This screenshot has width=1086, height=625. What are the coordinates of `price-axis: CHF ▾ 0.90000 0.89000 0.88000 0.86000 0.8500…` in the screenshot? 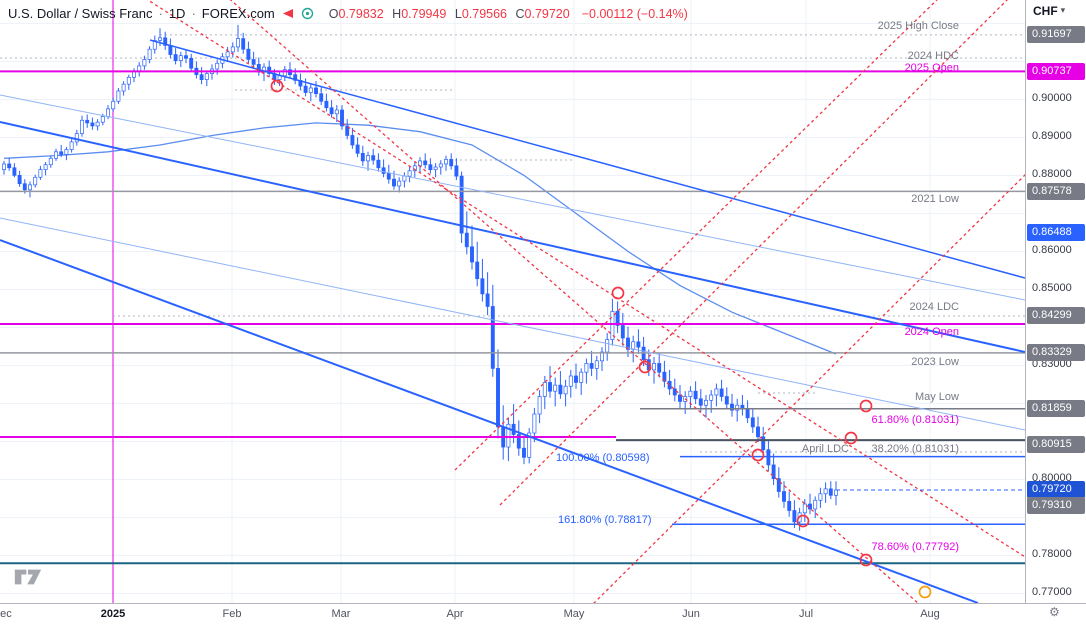 It's located at (1055, 301).